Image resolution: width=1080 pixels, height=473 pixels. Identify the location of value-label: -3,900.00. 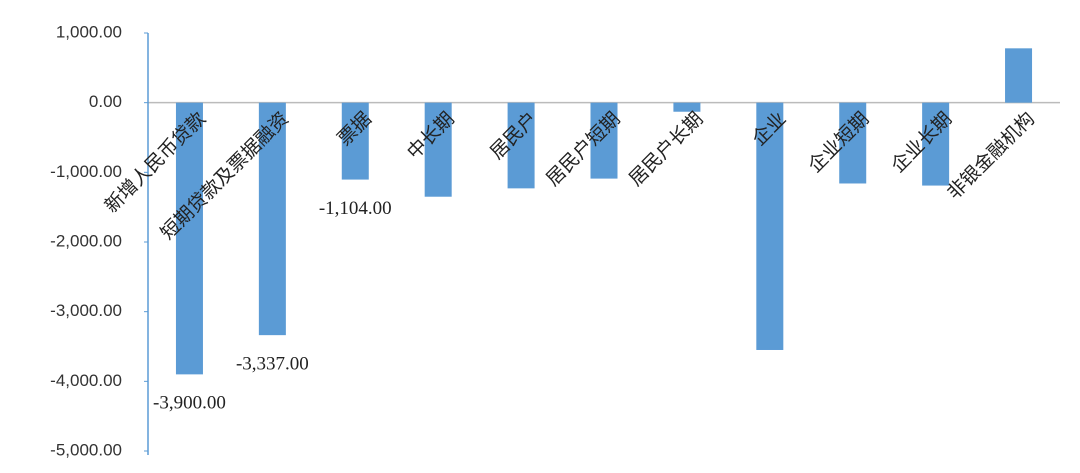
(189, 403).